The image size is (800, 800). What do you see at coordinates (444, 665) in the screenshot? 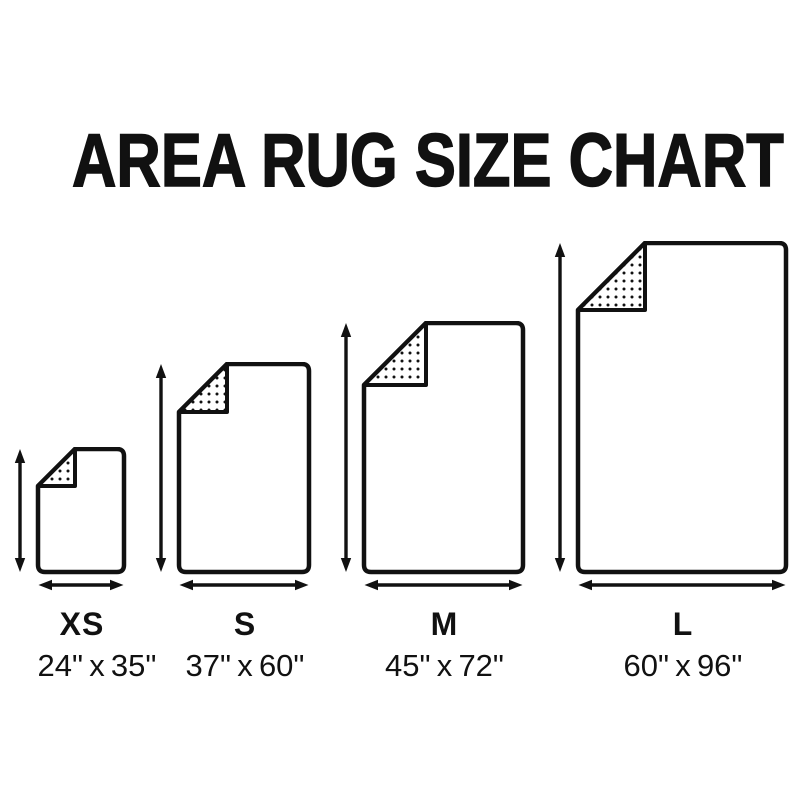
I see `rug-dimensions-label: 45" x 72"` at bounding box center [444, 665].